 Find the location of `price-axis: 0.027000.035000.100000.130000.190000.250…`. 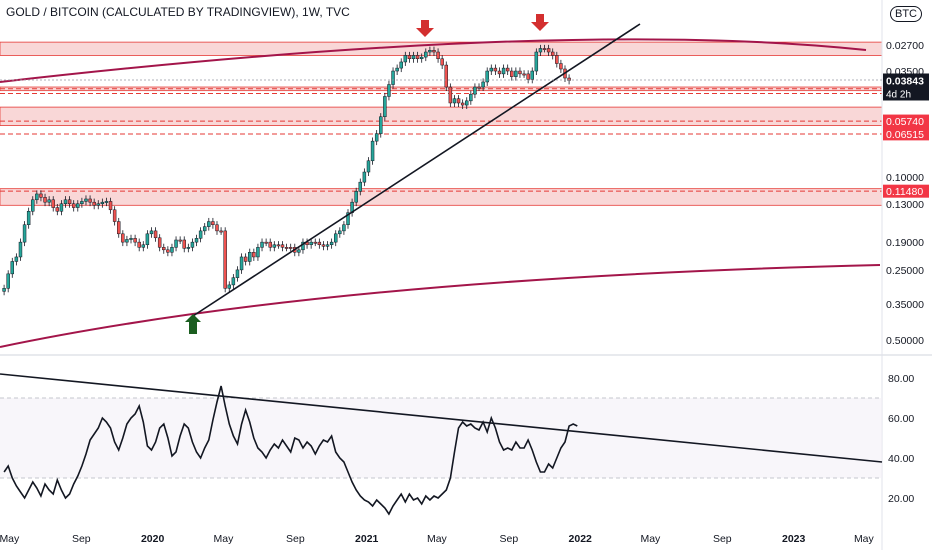

price-axis: 0.027000.035000.100000.130000.190000.250… is located at coordinates (906, 193).